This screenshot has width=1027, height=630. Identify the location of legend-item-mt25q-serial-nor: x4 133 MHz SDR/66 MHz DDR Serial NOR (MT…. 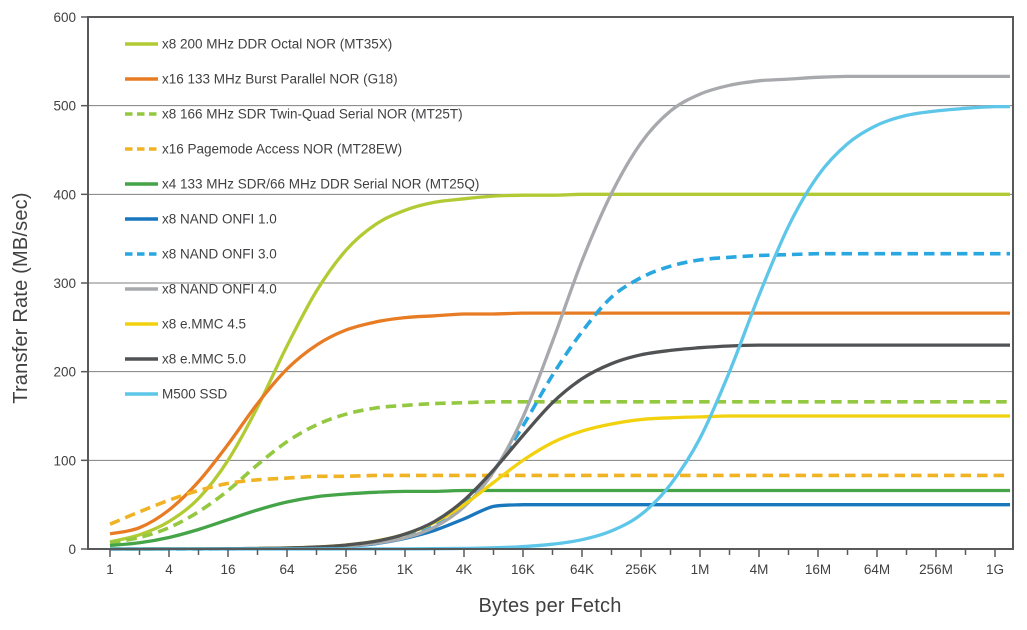
(302, 184).